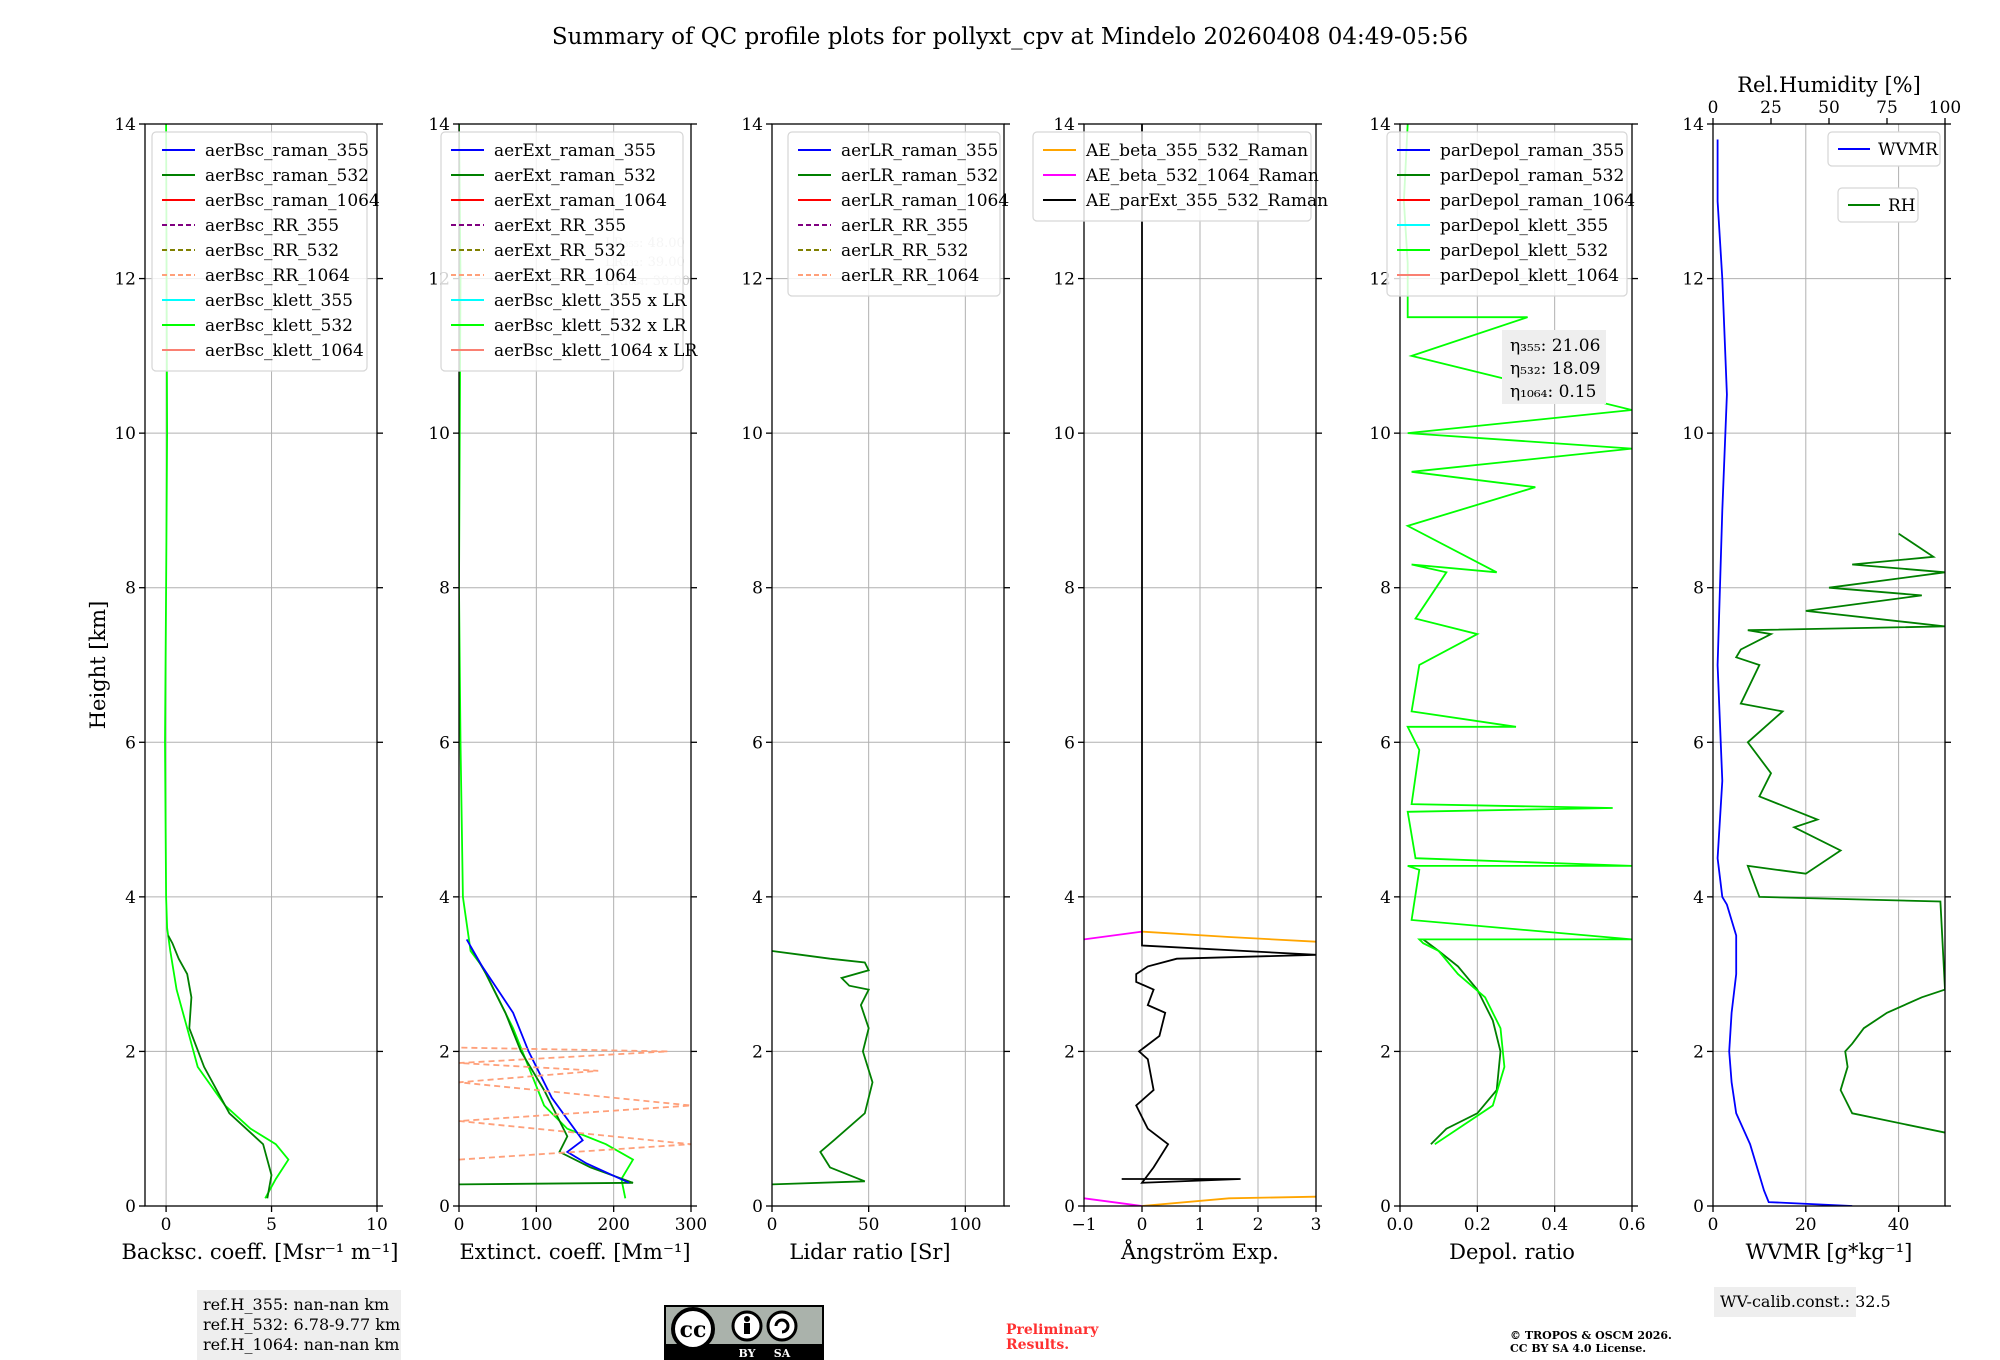  What do you see at coordinates (910, 276) in the screenshot?
I see `legend-label: aerLR_RR_1064` at bounding box center [910, 276].